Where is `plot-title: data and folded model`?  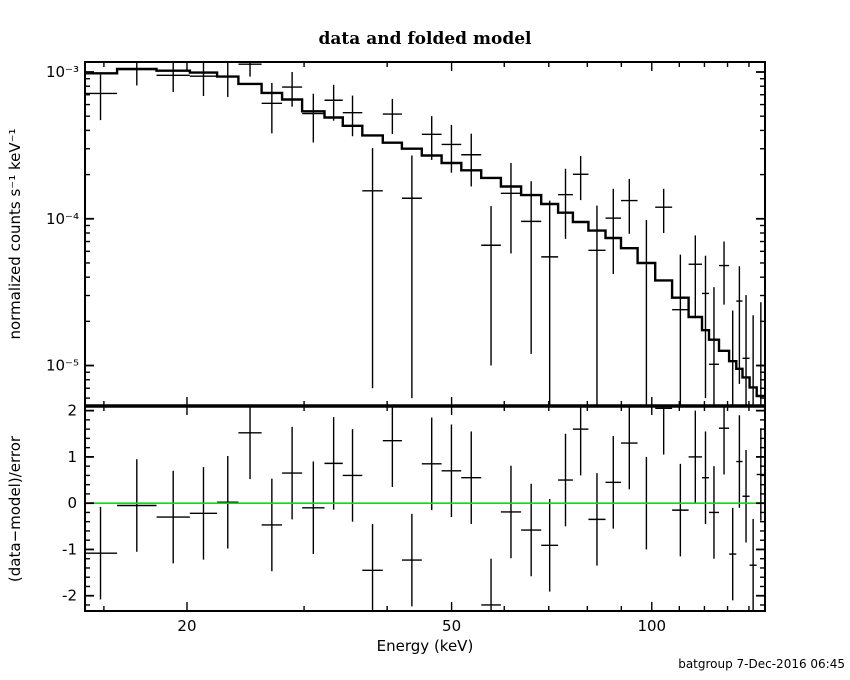 plot-title: data and folded model is located at coordinates (426, 39).